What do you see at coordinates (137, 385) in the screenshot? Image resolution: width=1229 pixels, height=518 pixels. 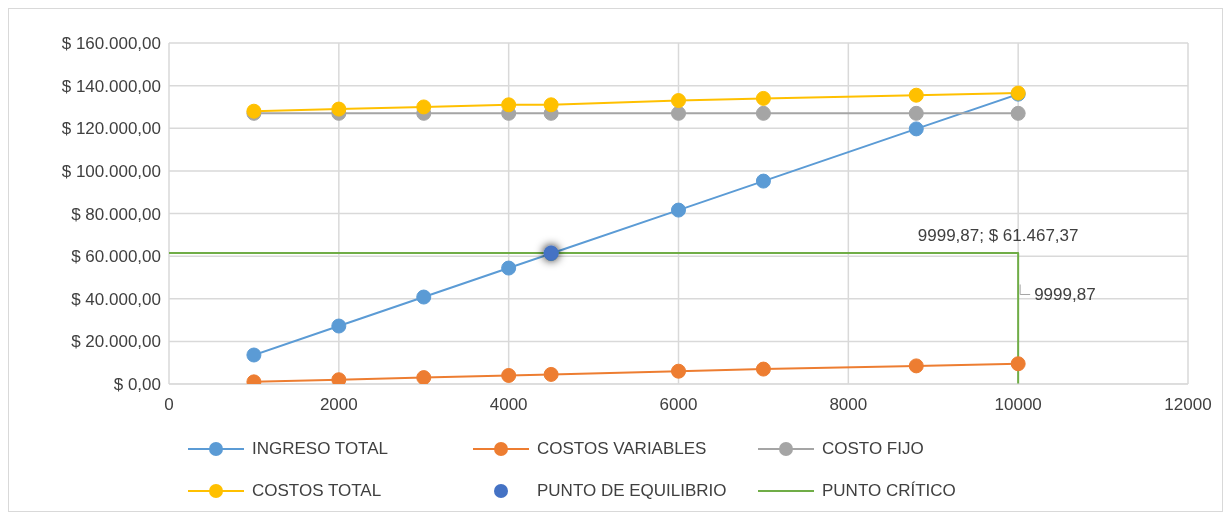 I see `y-tick-label: $ 0,00` at bounding box center [137, 385].